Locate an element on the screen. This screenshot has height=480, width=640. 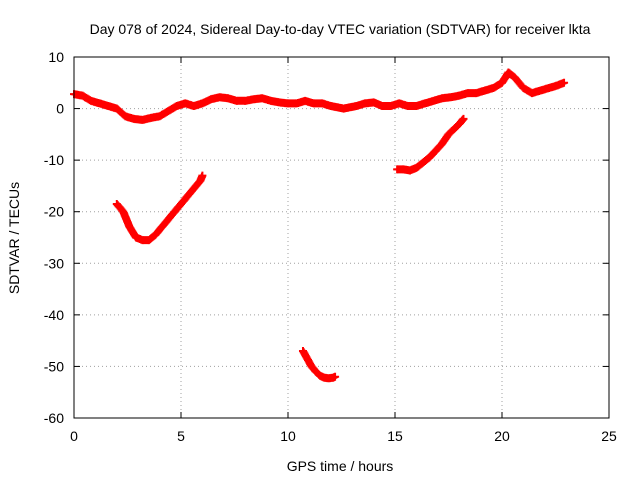
series-arc-10-7-12-2-h is located at coordinates (319, 364).